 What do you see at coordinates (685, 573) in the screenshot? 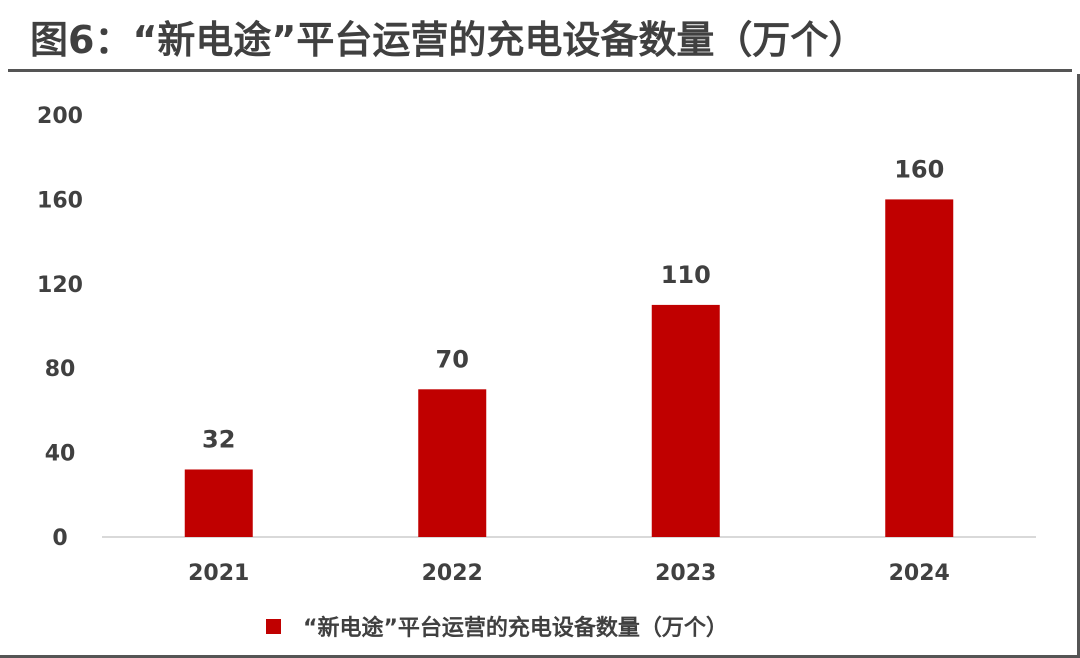
I see `x-tick-label: 2023` at bounding box center [685, 573].